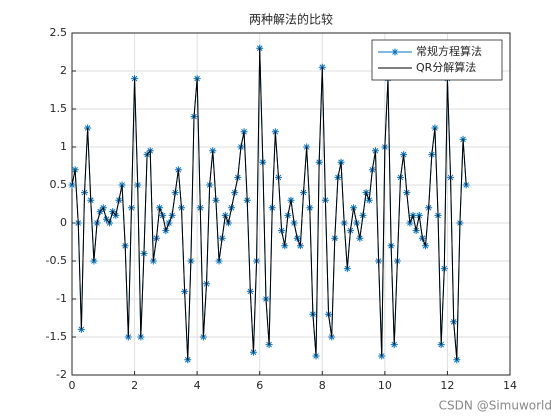 The height and width of the screenshot is (420, 560). What do you see at coordinates (495, 406) in the screenshot?
I see `watermark: CSDN @Simuworld` at bounding box center [495, 406].